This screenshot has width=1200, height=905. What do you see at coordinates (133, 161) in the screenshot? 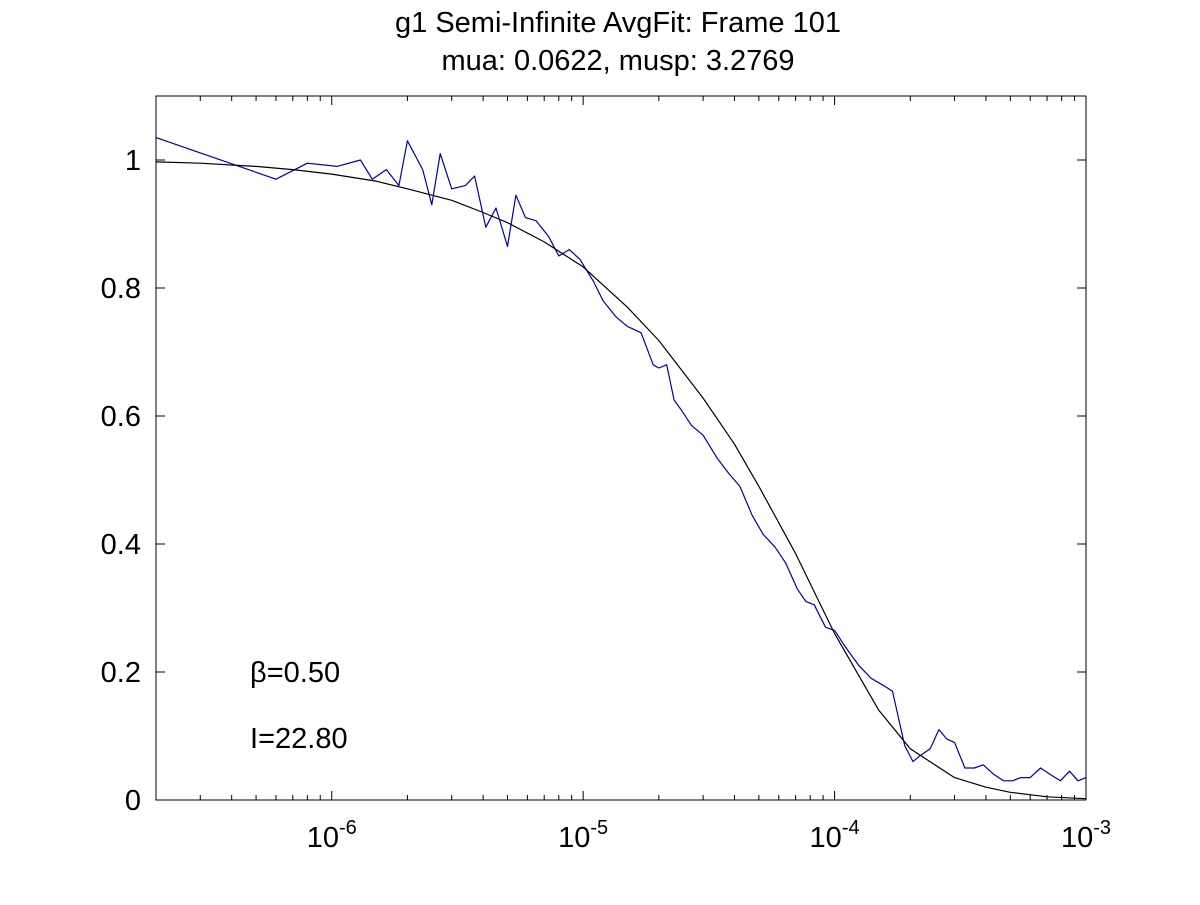
I see `y-tick-label: 1` at bounding box center [133, 161].